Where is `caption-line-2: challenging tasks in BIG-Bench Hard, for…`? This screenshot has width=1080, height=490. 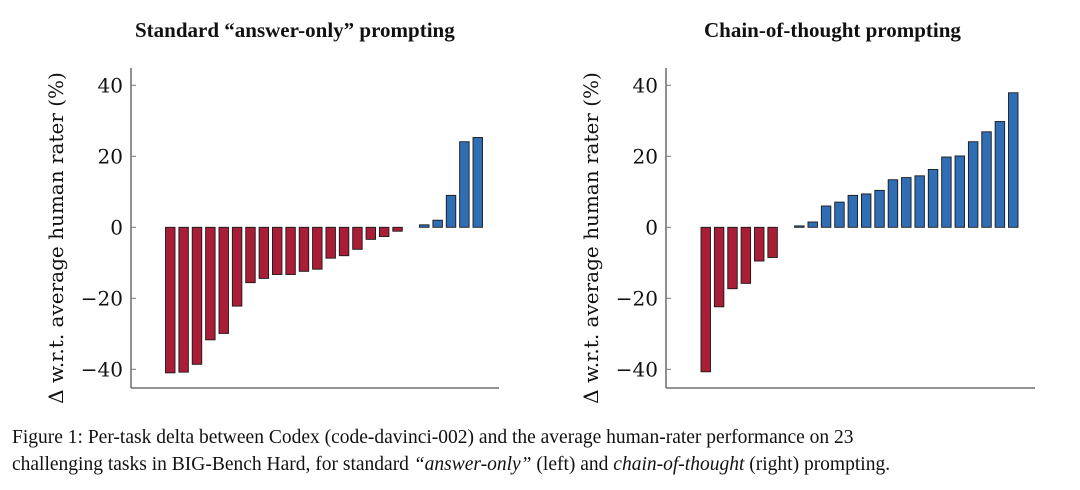
caption-line-2: challenging tasks in BIG-Bench Hard, for… is located at coordinates (543, 464).